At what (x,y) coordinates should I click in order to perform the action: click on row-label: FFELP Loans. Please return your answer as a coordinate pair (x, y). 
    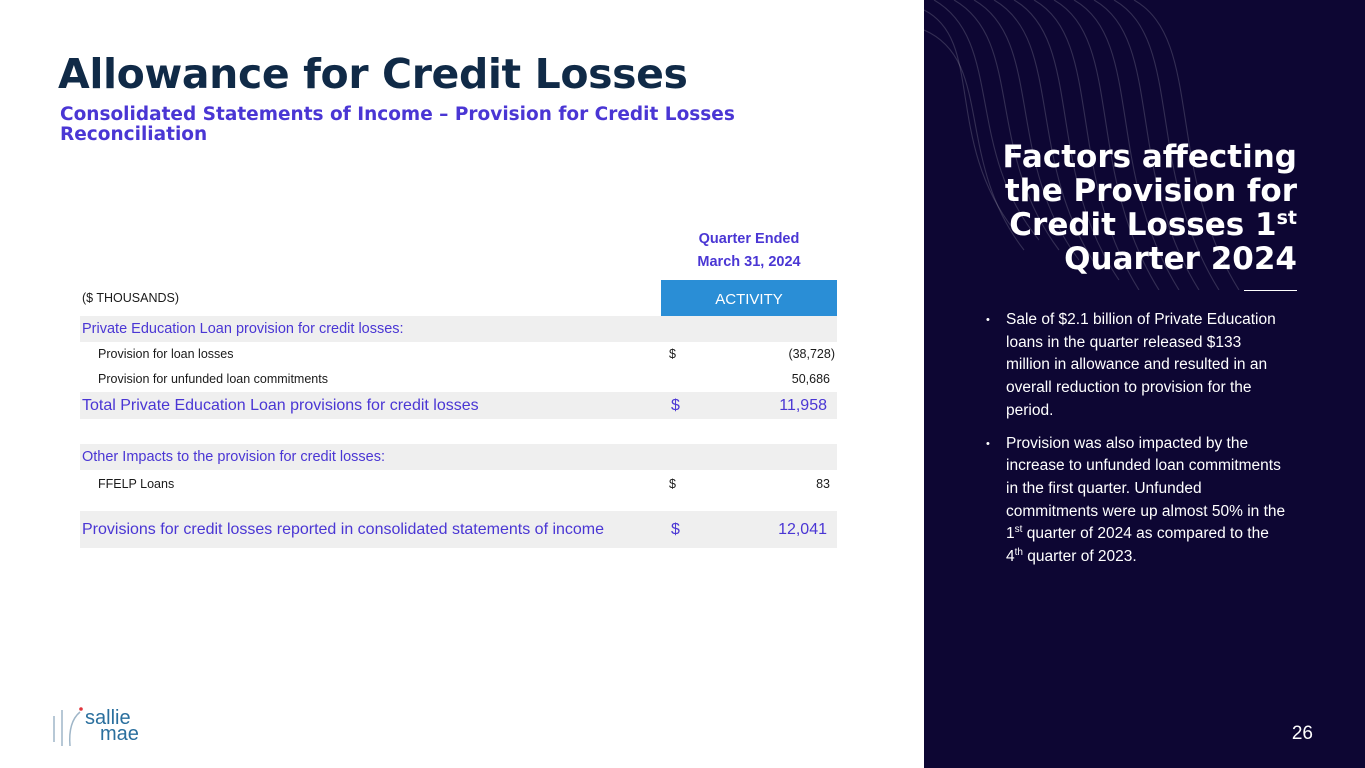
    Looking at the image, I should click on (136, 484).